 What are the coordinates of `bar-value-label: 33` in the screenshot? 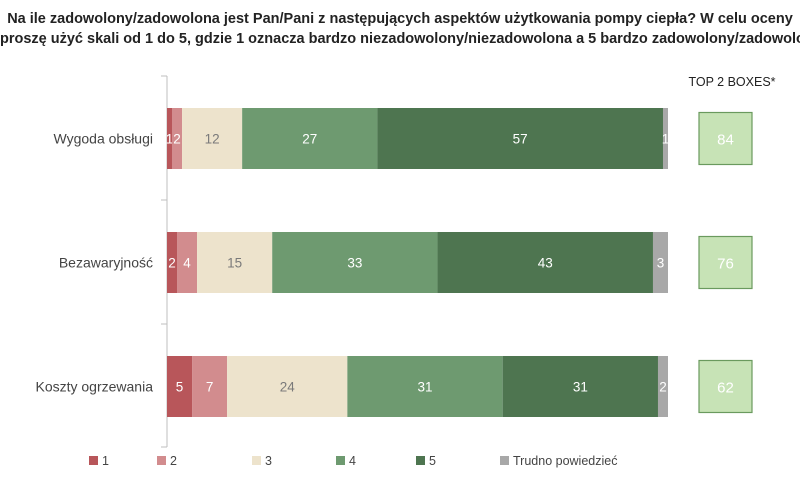 It's located at (354, 263).